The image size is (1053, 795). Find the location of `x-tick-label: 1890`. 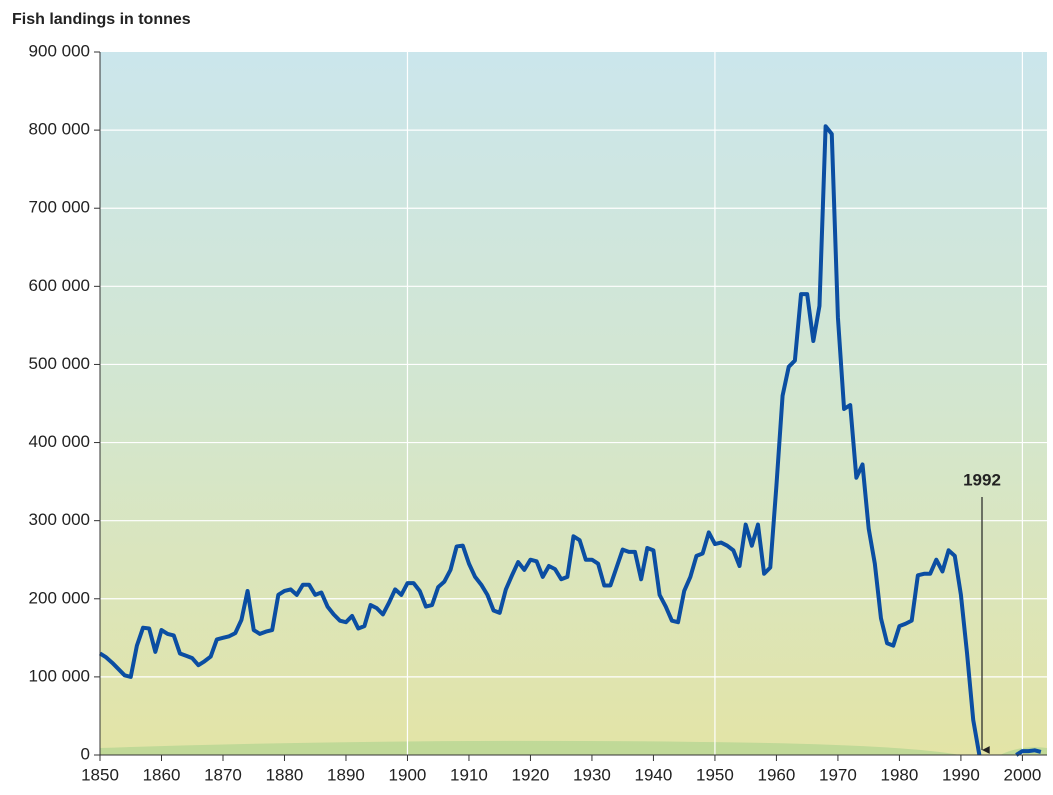

x-tick-label: 1890 is located at coordinates (346, 774).